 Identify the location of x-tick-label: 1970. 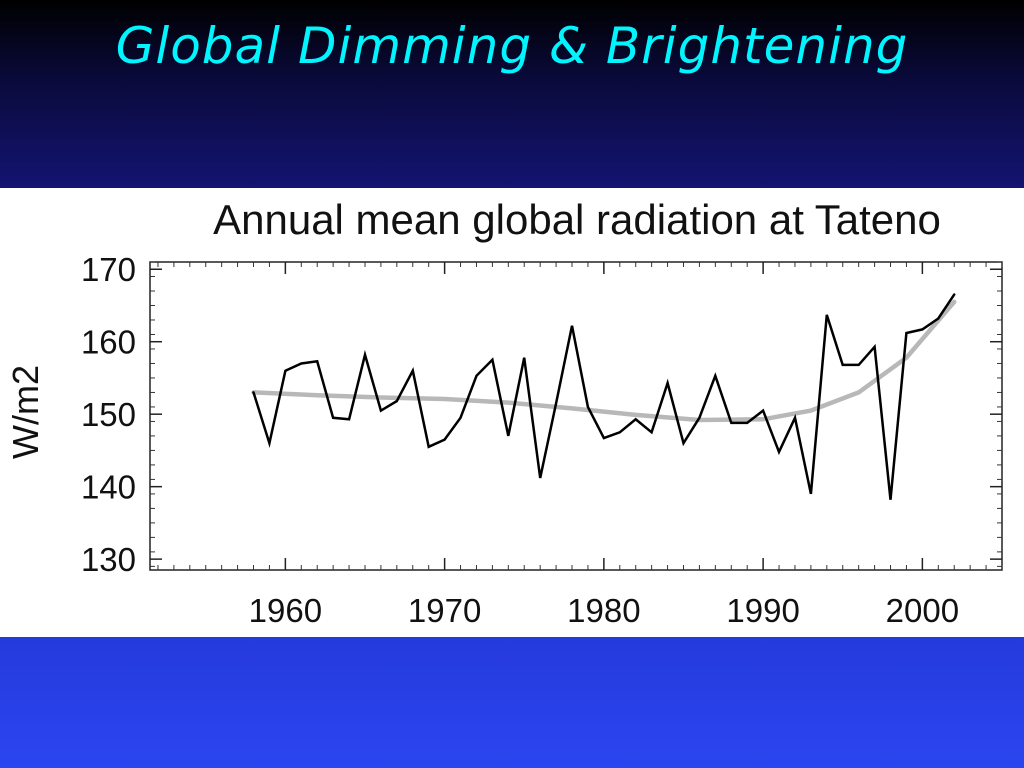
(444, 610).